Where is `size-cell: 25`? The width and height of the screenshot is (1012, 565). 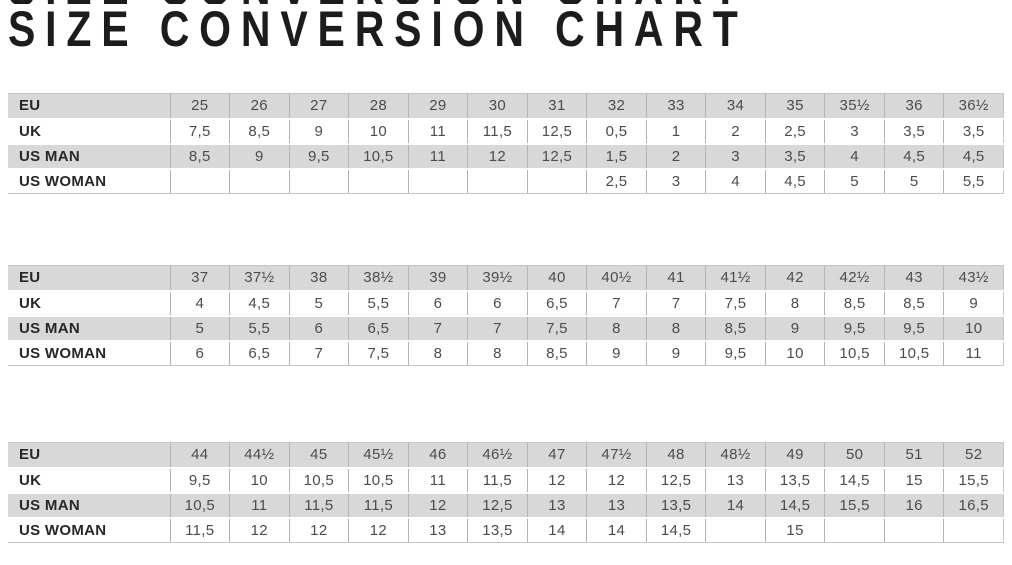 size-cell: 25 is located at coordinates (199, 106).